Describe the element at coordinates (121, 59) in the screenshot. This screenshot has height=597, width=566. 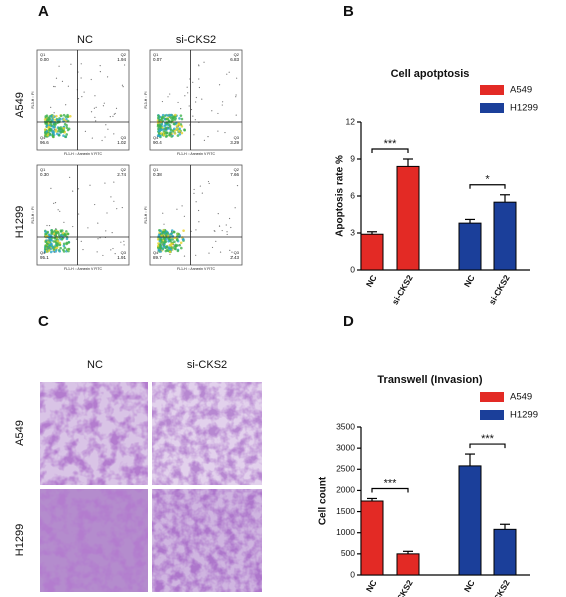
I see `quadrant-value: 1.94` at that location.